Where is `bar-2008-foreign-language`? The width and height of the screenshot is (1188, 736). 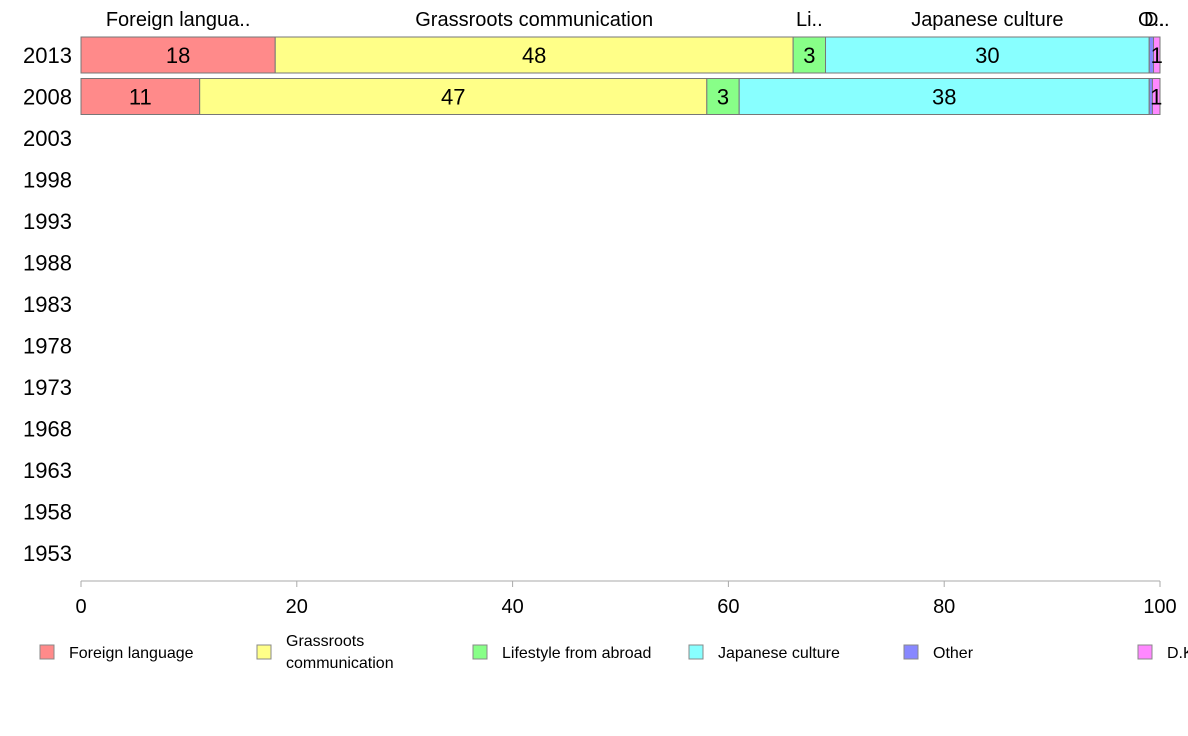 bar-2008-foreign-language is located at coordinates (140, 96).